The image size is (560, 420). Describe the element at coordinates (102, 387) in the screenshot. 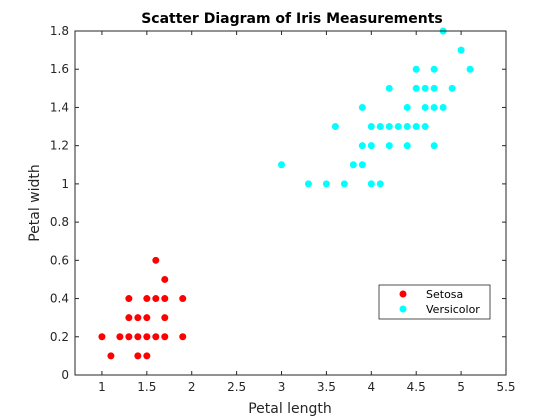

I see `x-tick-label: 1` at that location.